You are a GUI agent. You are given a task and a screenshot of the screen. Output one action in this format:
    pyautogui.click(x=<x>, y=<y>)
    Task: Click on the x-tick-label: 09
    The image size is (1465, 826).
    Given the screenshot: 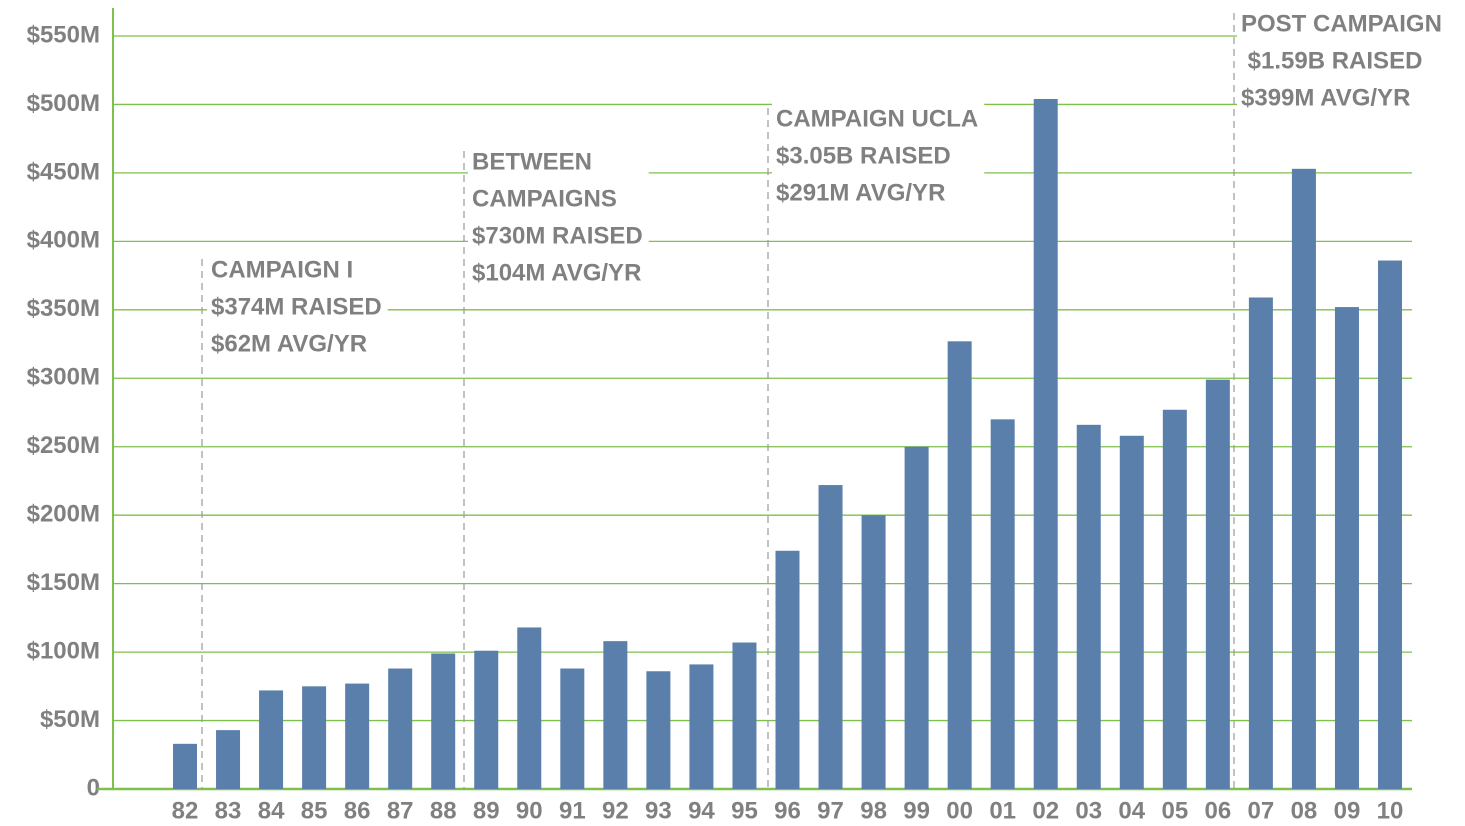 What is the action you would take?
    pyautogui.click(x=1347, y=810)
    